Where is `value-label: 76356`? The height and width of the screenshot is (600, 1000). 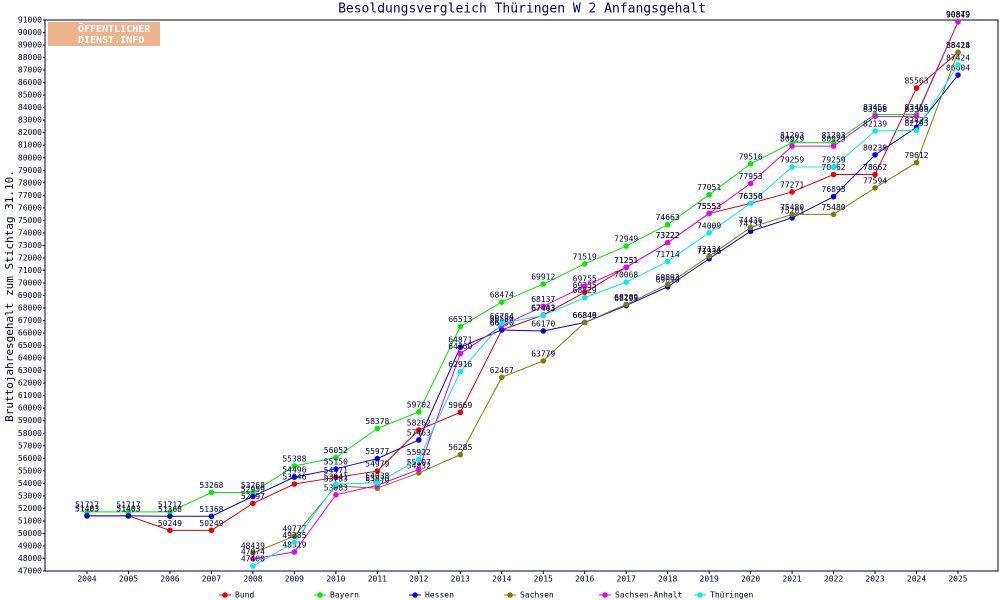 value-label: 76356 is located at coordinates (751, 196).